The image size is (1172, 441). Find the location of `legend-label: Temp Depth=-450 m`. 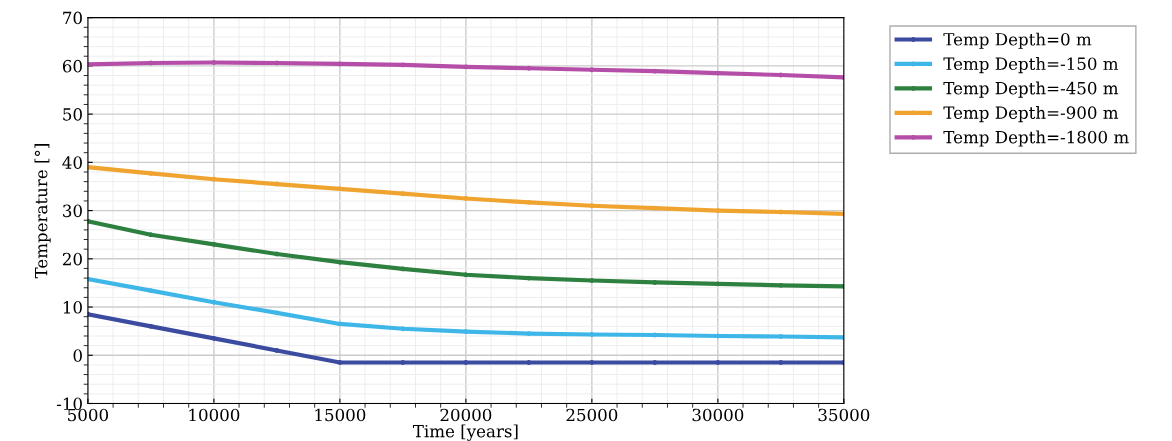

legend-label: Temp Depth=-450 m is located at coordinates (1031, 89).